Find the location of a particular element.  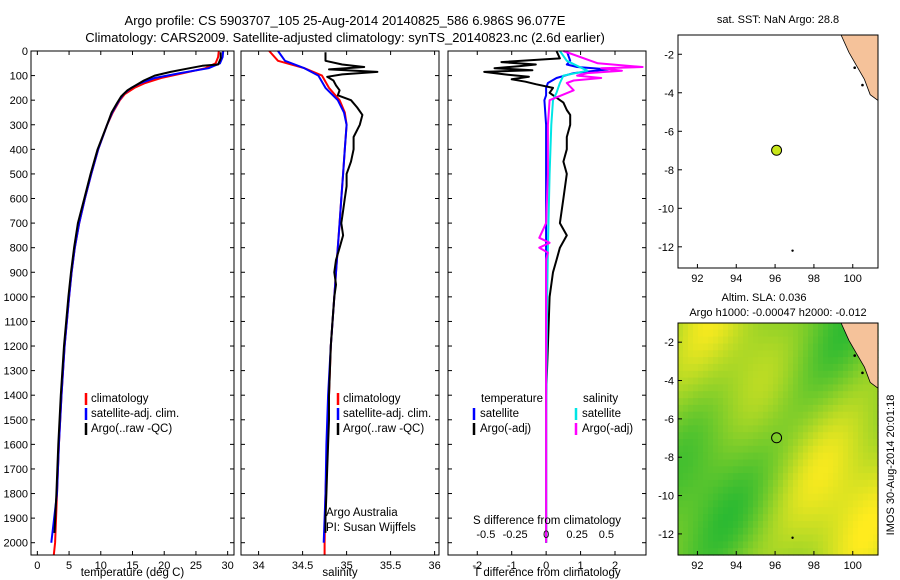

depth-tick-label: 200 is located at coordinates (19, 101).